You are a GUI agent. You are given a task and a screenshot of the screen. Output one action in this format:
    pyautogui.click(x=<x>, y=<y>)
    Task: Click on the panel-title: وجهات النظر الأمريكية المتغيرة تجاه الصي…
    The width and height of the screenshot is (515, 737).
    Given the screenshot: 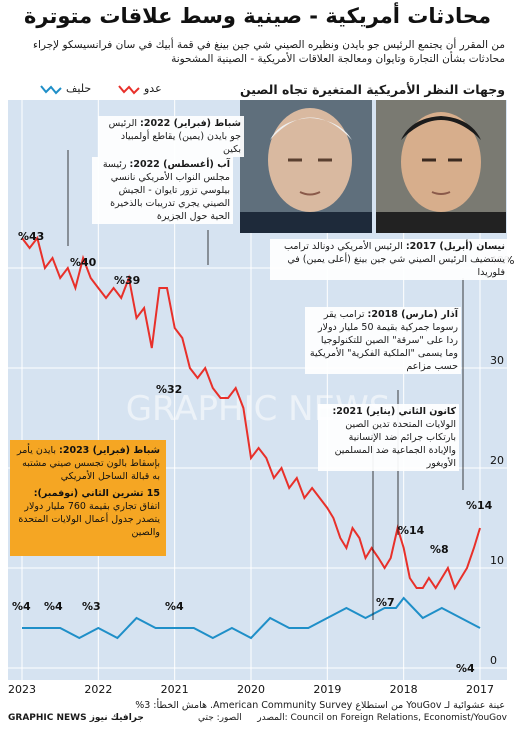 What is the action you would take?
    pyautogui.click(x=372, y=89)
    